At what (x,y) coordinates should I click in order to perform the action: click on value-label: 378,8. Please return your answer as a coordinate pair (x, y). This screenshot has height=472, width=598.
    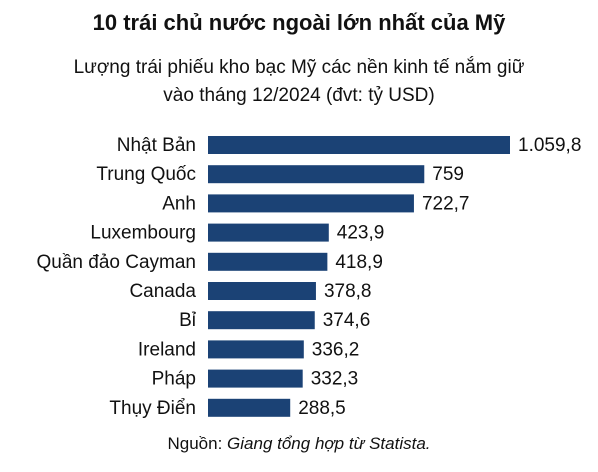
    Looking at the image, I should click on (348, 291).